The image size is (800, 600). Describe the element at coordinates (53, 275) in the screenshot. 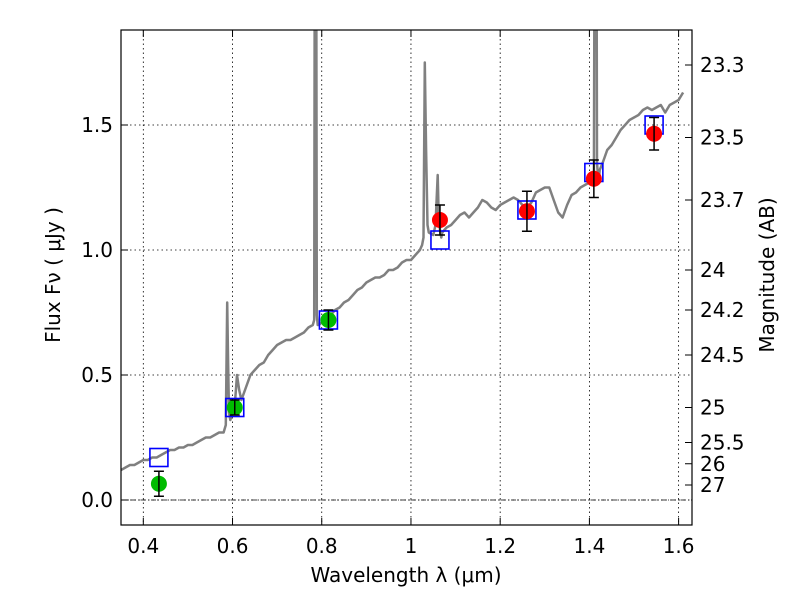

I see `y-axis-title: Flux Fν ( μJy )` at that location.